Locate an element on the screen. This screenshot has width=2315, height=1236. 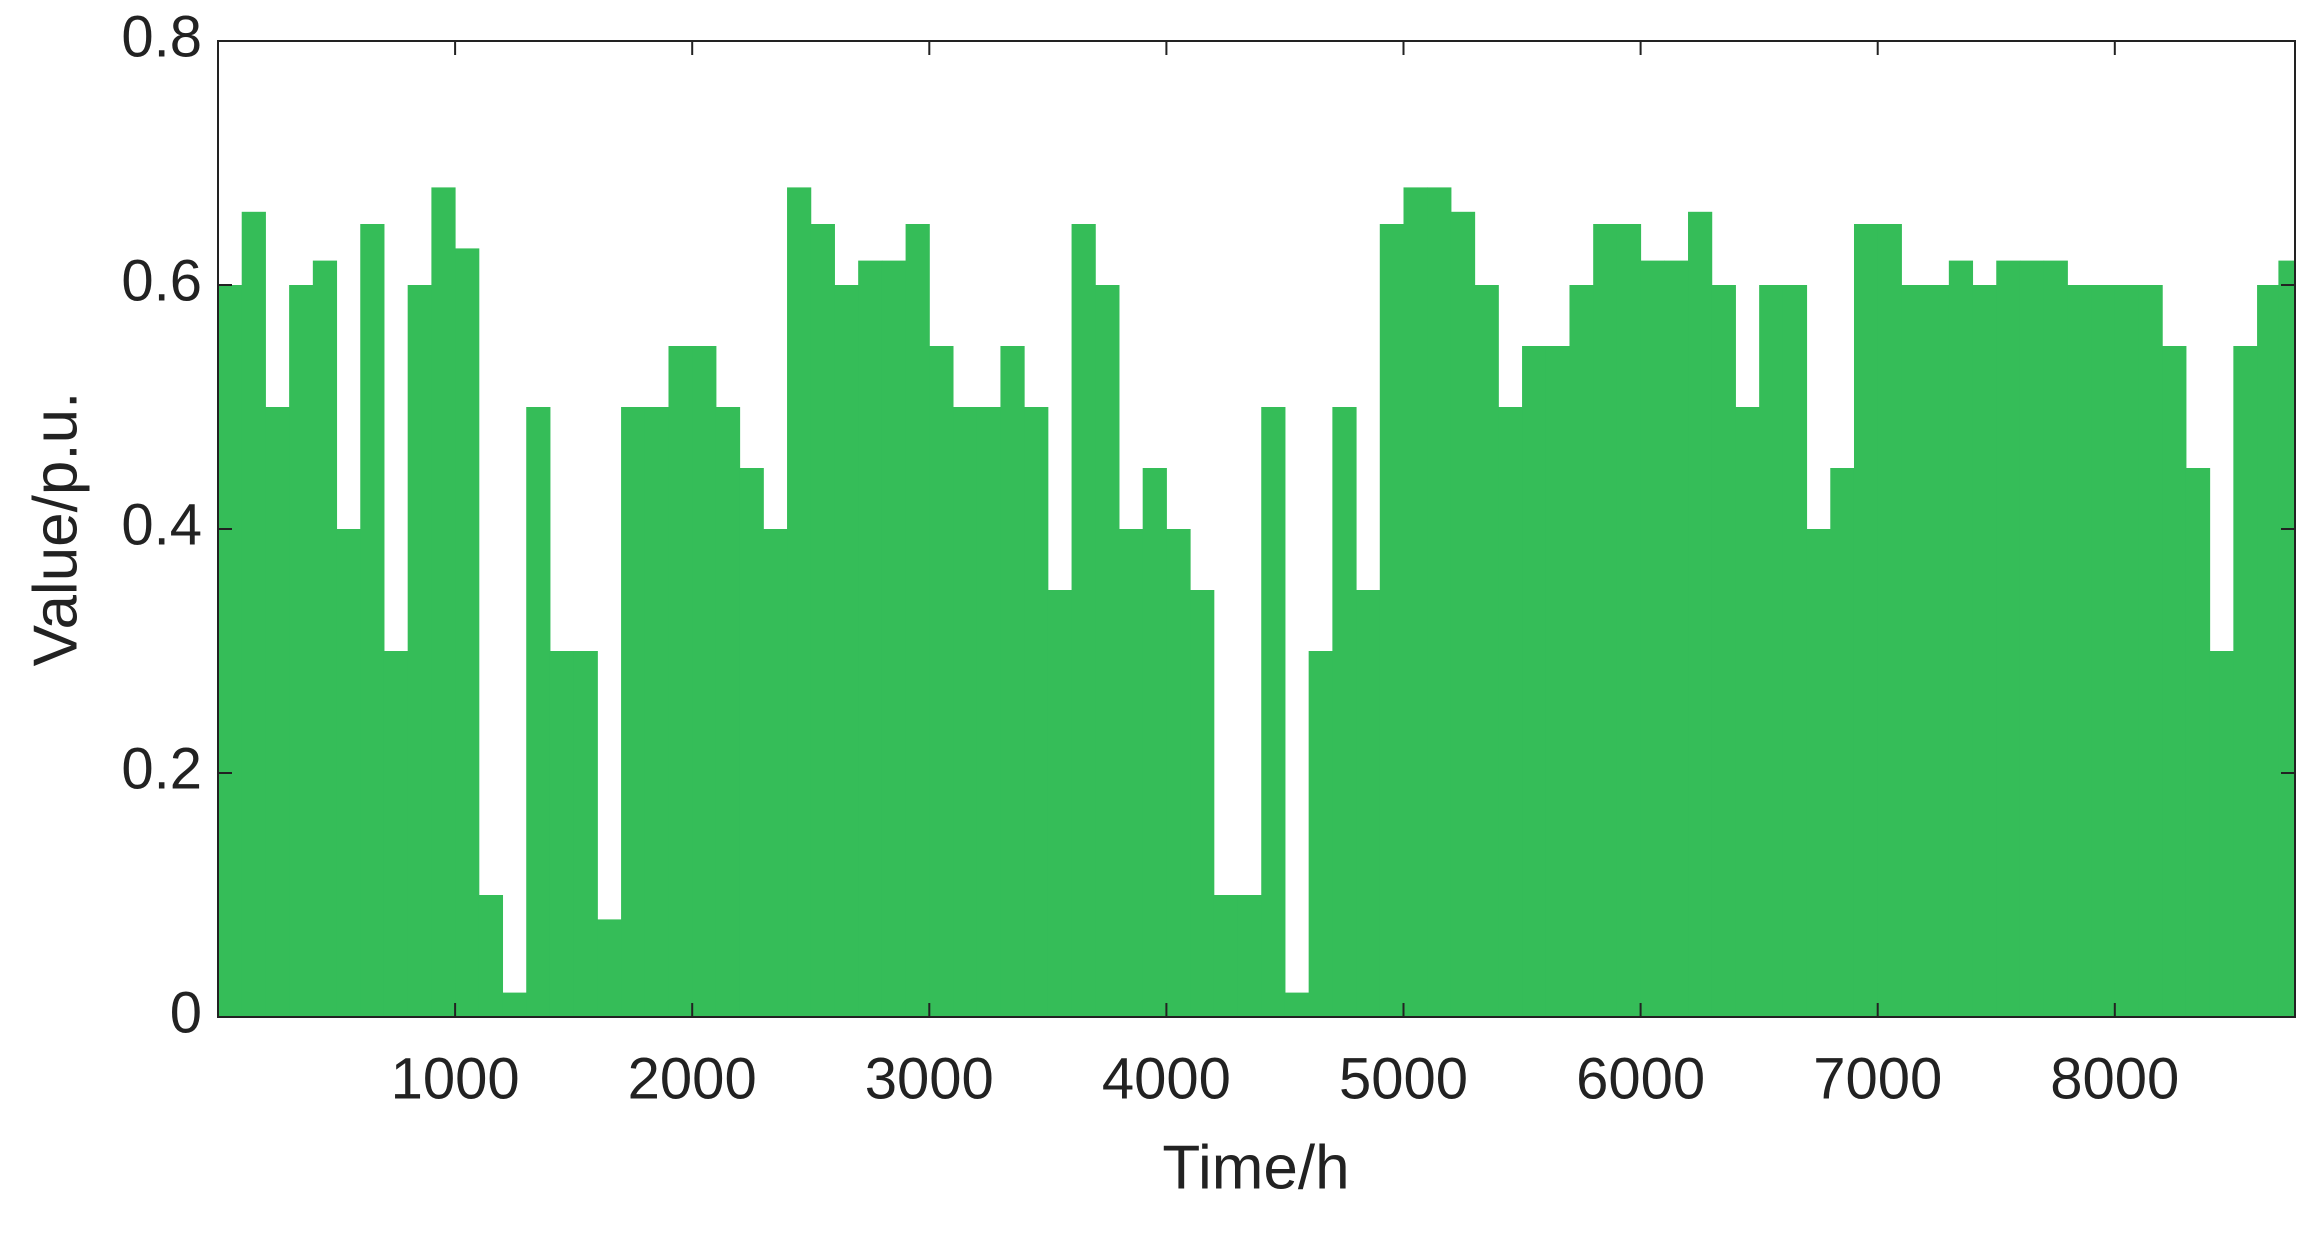
y-tick-label: 0.8 is located at coordinates (161, 36).